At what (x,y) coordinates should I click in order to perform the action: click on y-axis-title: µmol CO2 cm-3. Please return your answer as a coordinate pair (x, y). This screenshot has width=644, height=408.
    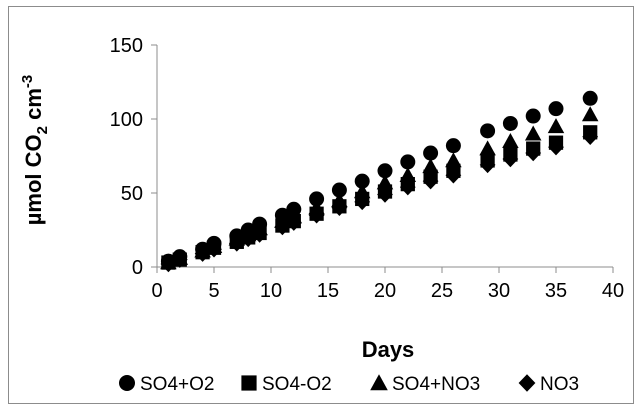
    Looking at the image, I should click on (35, 150).